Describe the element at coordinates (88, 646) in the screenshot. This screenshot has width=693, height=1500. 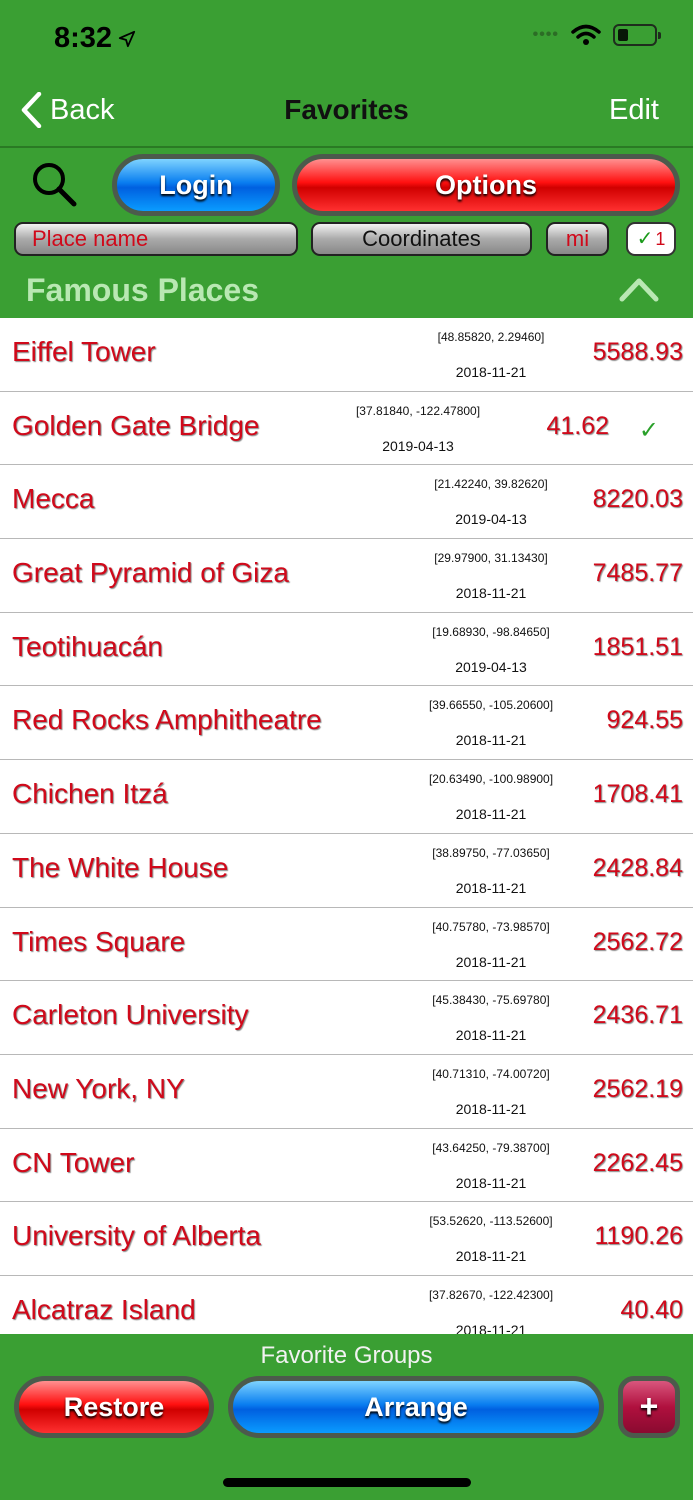
I see `place-name: Teotihuacán` at that location.